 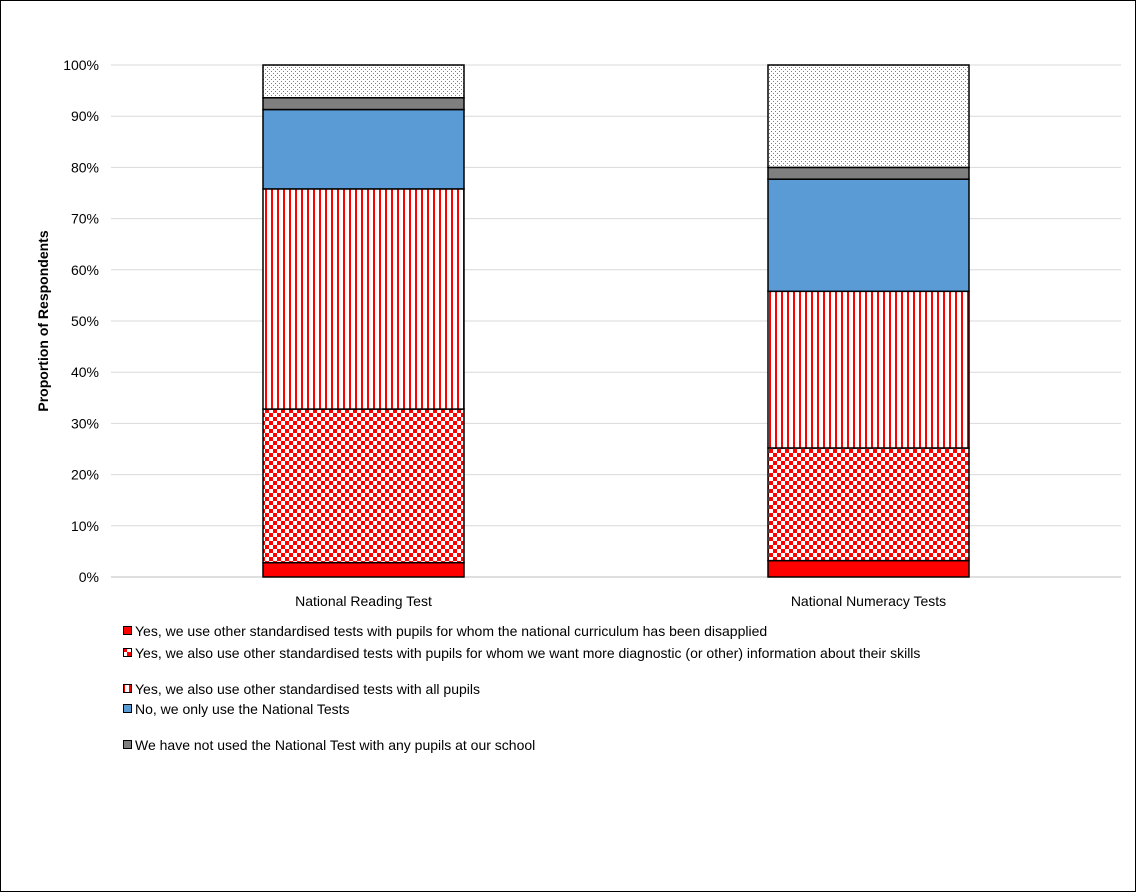 I want to click on y-tick-label: 70%, so click(x=85, y=219).